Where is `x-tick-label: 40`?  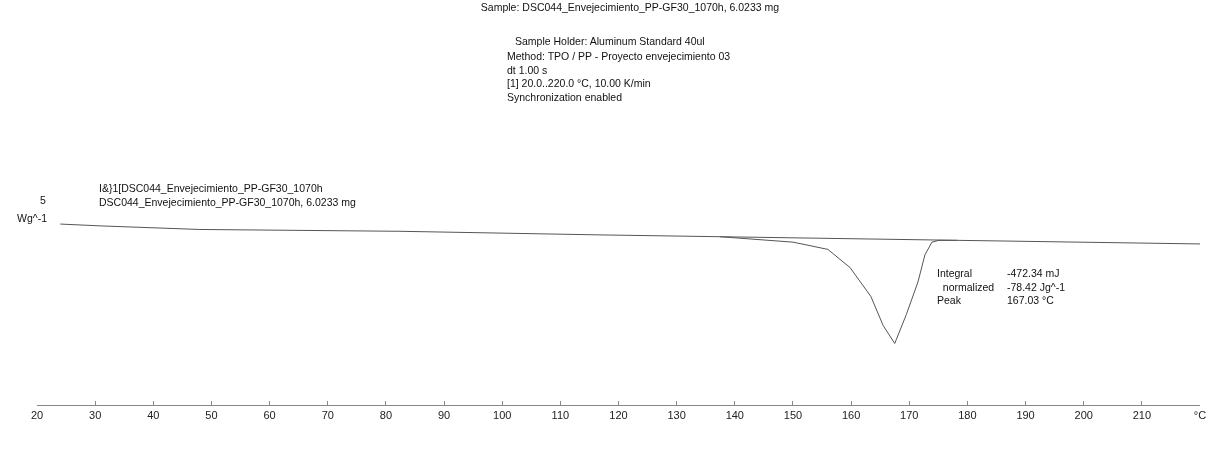
x-tick-label: 40 is located at coordinates (153, 415).